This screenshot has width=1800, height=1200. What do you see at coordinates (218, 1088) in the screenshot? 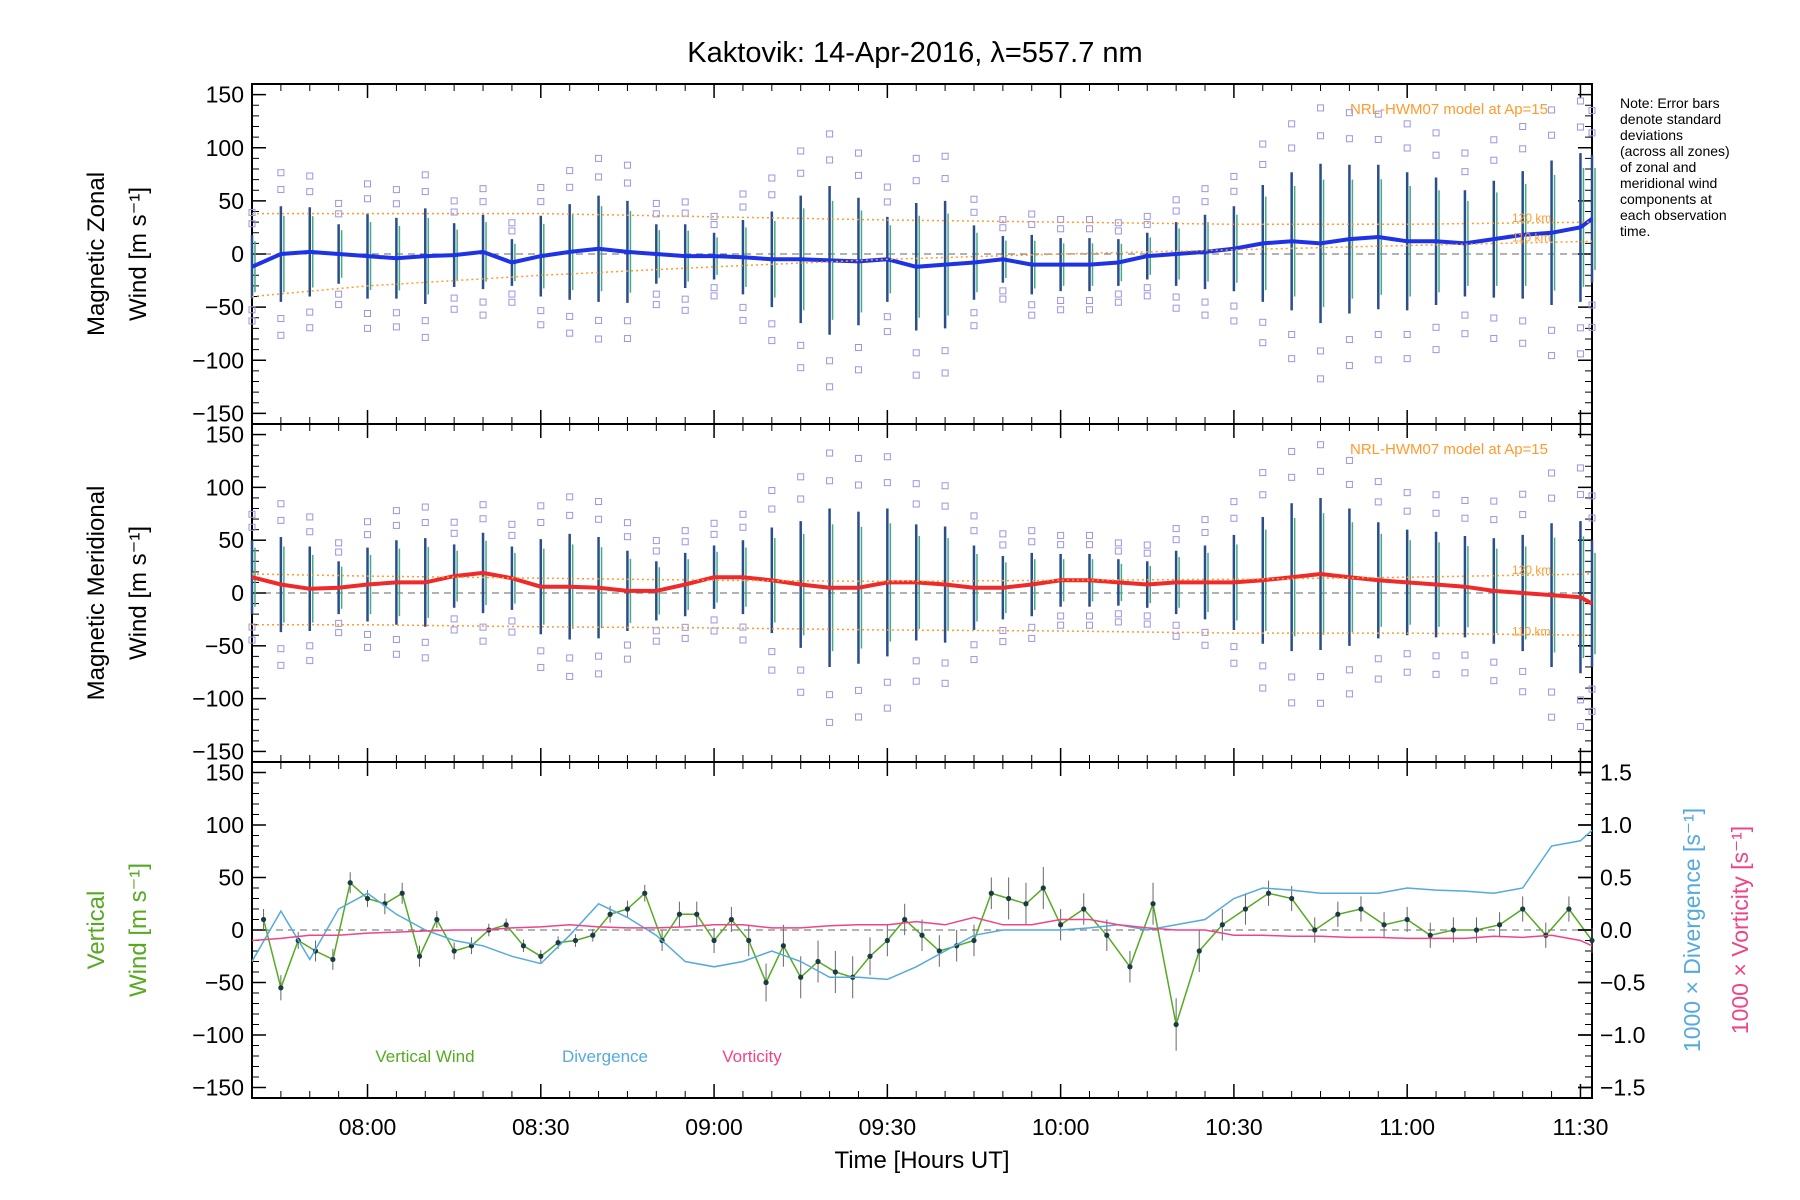
I see `y-tick-label: −150` at bounding box center [218, 1088].